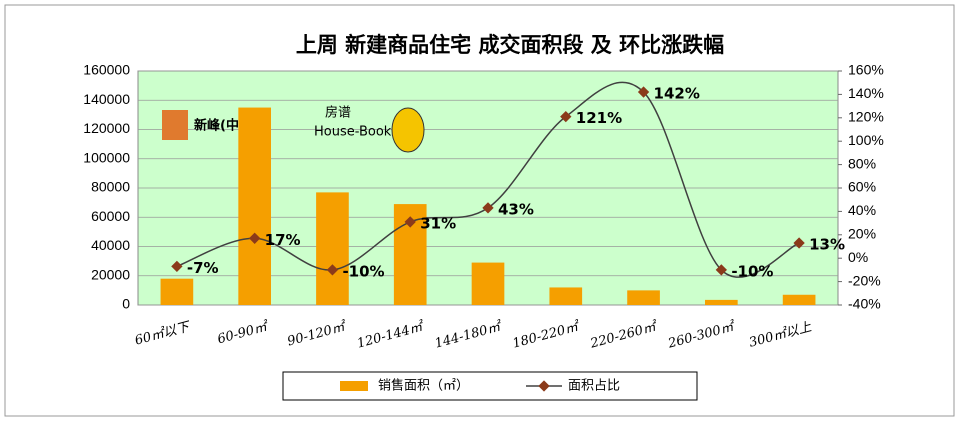  What do you see at coordinates (599, 118) in the screenshot?
I see `data-label: 121%` at bounding box center [599, 118].